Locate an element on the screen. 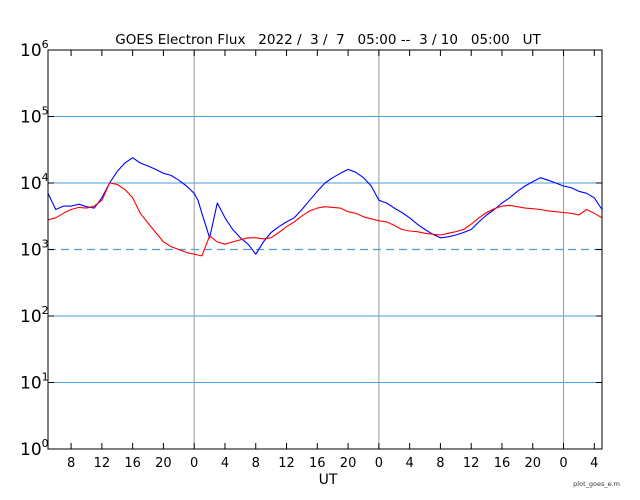  y-tick-label: 10² is located at coordinates (34, 315).